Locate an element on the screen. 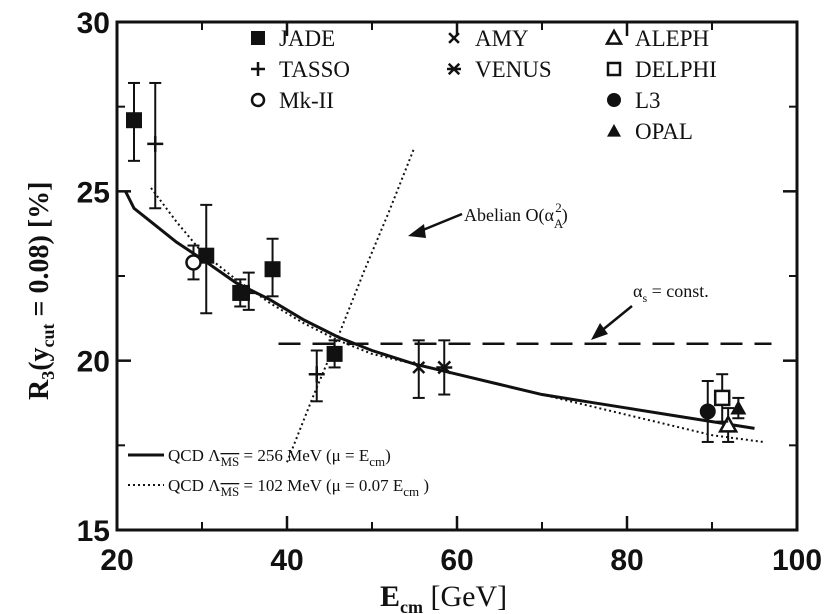 The image size is (831, 614). alpha-arrow is located at coordinates (616, 319).